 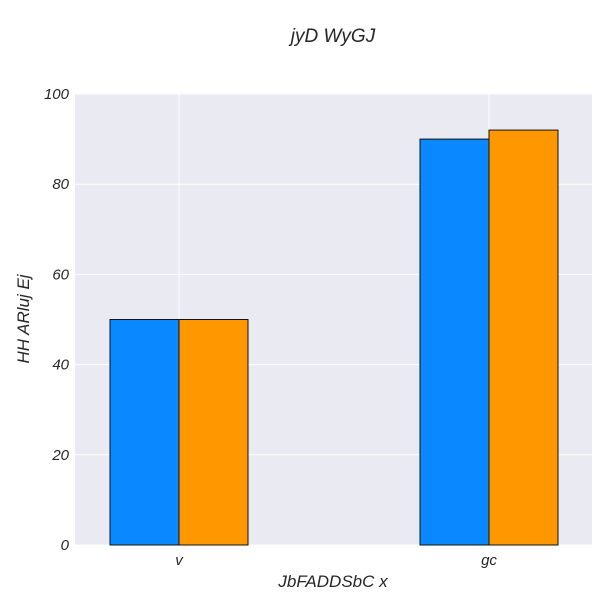 I want to click on y-tick-label: 100, so click(x=57, y=94).